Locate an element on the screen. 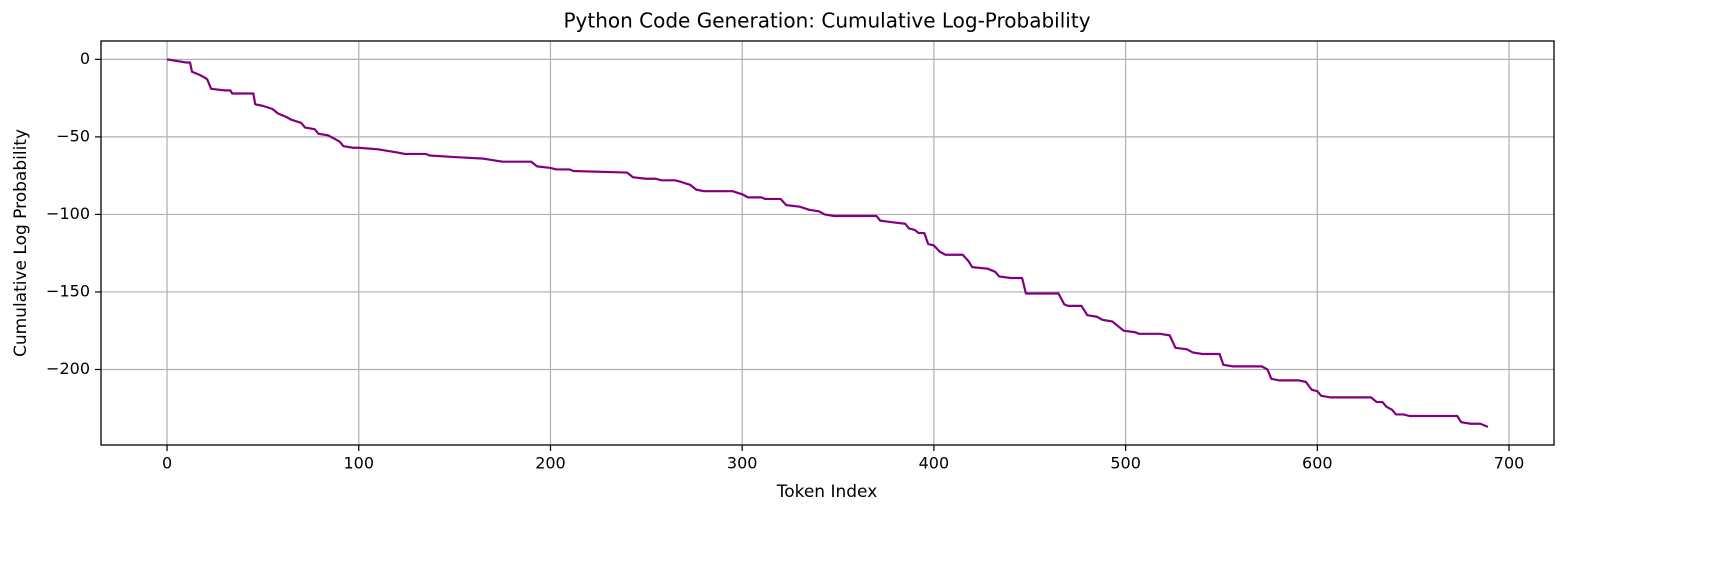 The width and height of the screenshot is (1713, 561). y-tick-label: −200 is located at coordinates (68, 368).